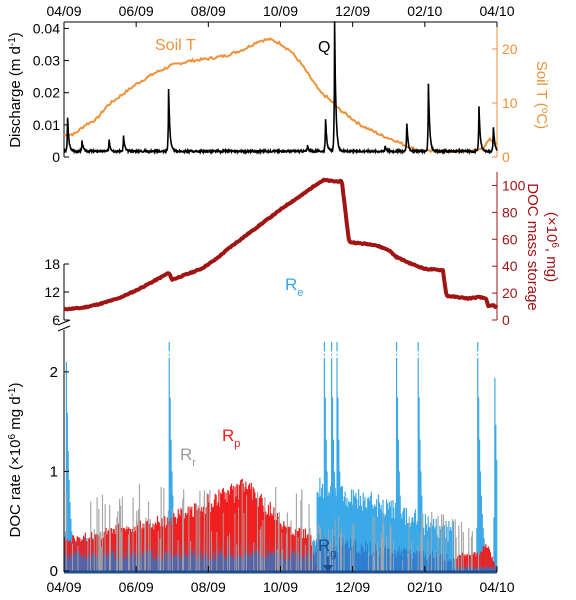  I want to click on top-x-tick-label: 10/09, so click(280, 11).